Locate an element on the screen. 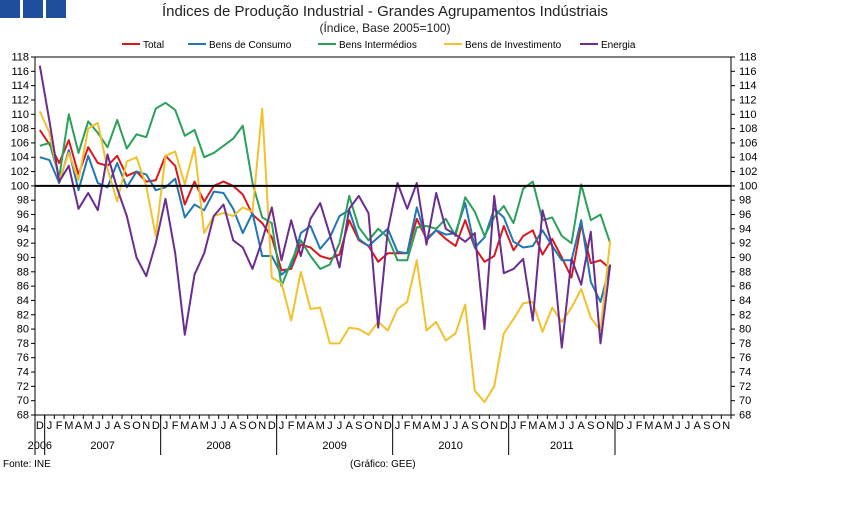 This screenshot has width=851, height=526. y-tick-label-right: 118 is located at coordinates (748, 58).